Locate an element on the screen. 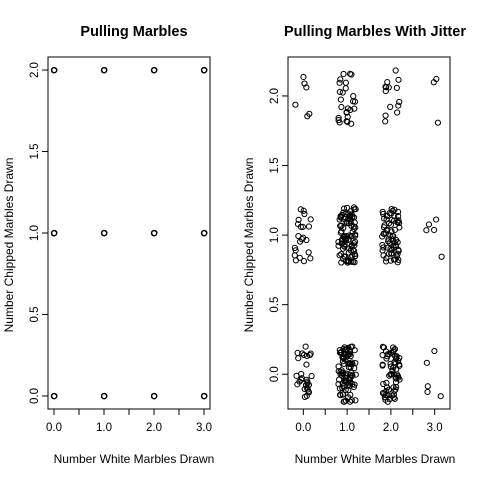 The height and width of the screenshot is (485, 480). chart-title: Pulling Marbles is located at coordinates (133, 32).